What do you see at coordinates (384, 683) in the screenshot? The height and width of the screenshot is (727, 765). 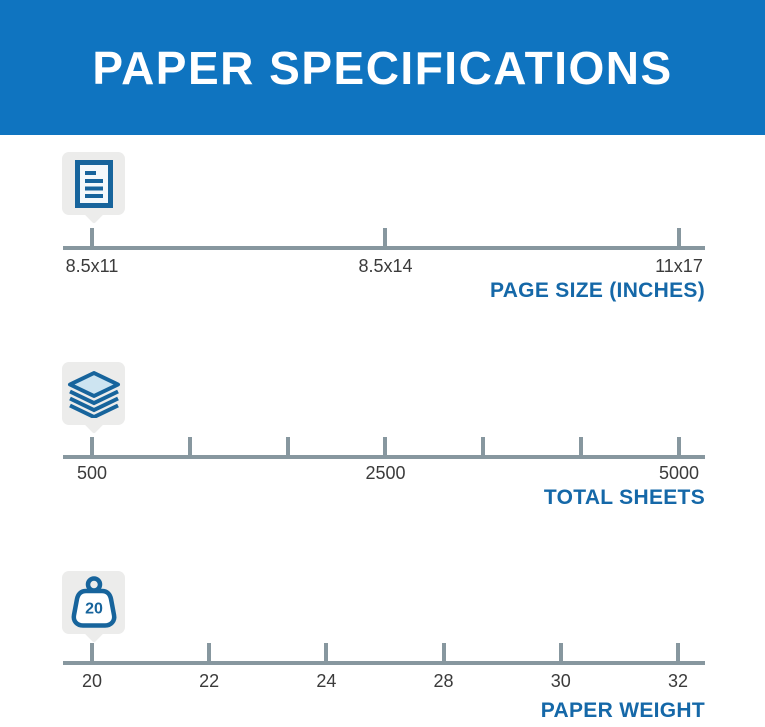 I see `paper-weight-tick-labels: 20 22 24 28 30 32` at bounding box center [384, 683].